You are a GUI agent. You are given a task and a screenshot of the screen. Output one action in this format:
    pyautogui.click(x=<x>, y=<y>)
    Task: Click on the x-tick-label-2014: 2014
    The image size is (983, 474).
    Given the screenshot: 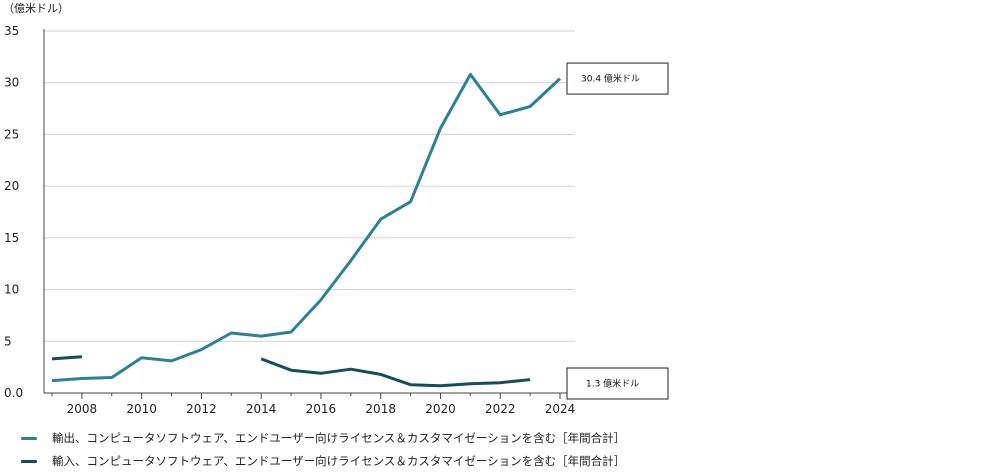 What is the action you would take?
    pyautogui.click(x=261, y=409)
    